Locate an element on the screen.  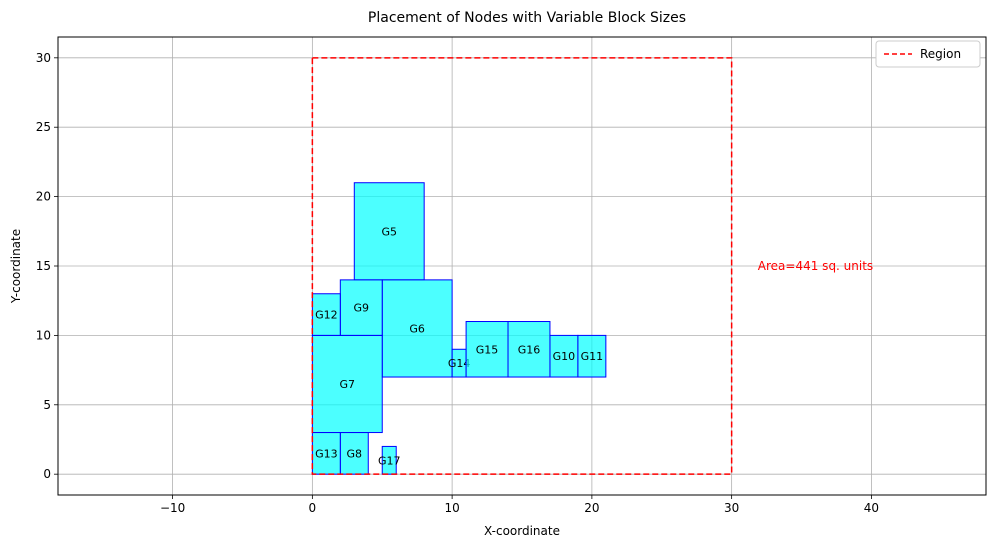
legend: Region is located at coordinates (928, 54).